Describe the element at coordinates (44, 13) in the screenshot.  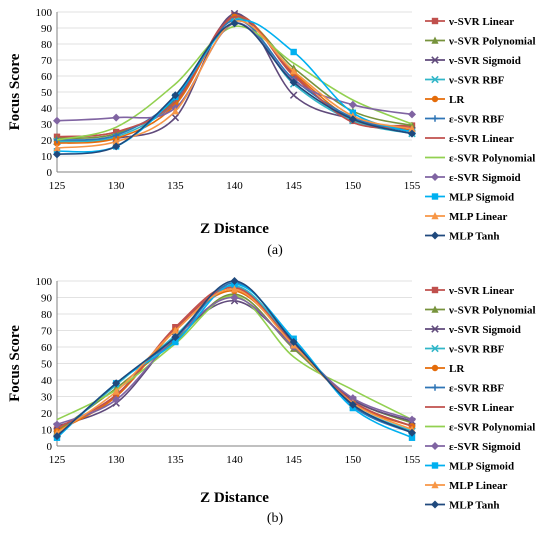
I see `y-tick-label: 100` at that location.